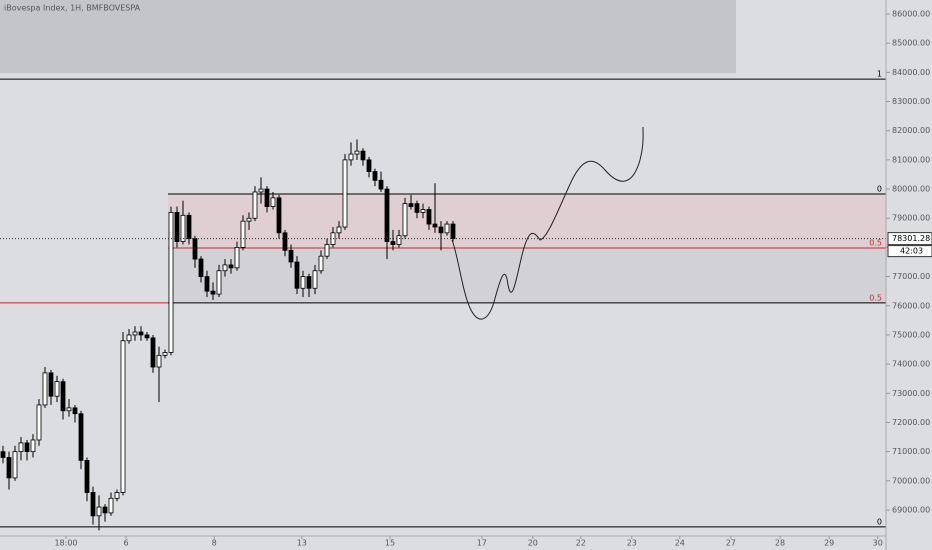  I want to click on y-tick-label: 74000.00, so click(911, 364).